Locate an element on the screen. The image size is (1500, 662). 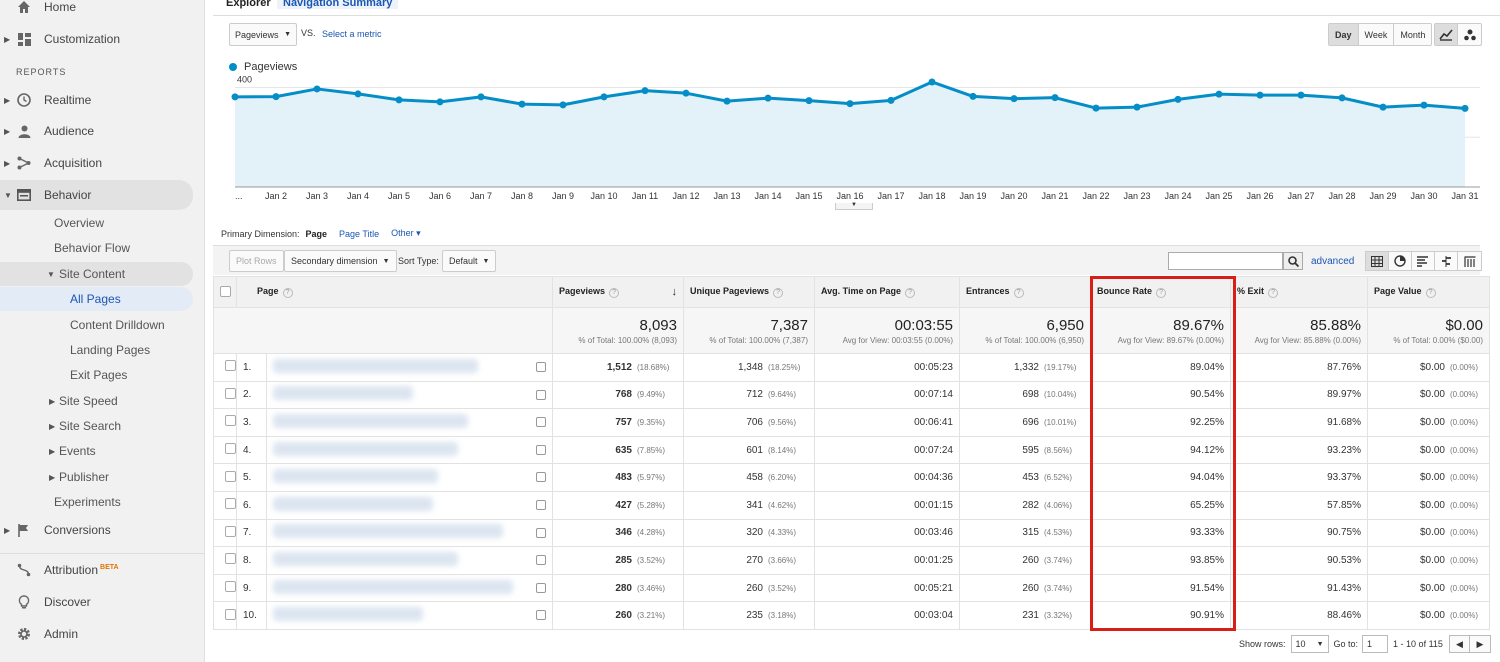
nav-conversions: ▶ Conversions is located at coordinates (102, 530).